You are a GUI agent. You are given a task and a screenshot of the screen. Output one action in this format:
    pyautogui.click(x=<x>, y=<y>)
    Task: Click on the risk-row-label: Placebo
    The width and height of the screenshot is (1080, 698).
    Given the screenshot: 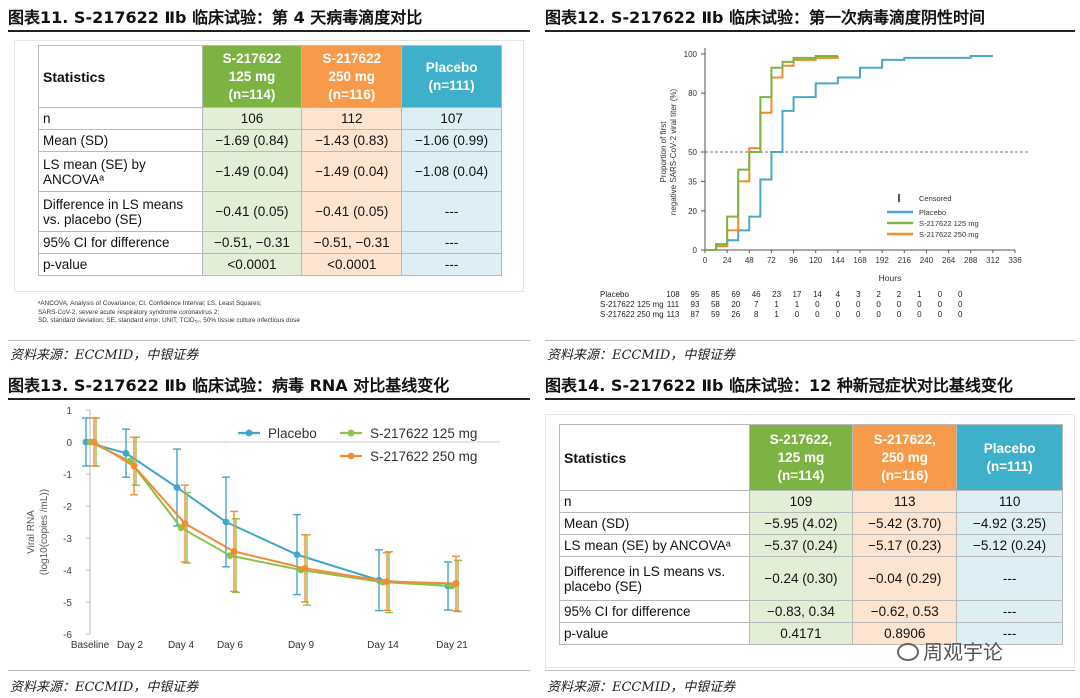 What is the action you would take?
    pyautogui.click(x=614, y=294)
    